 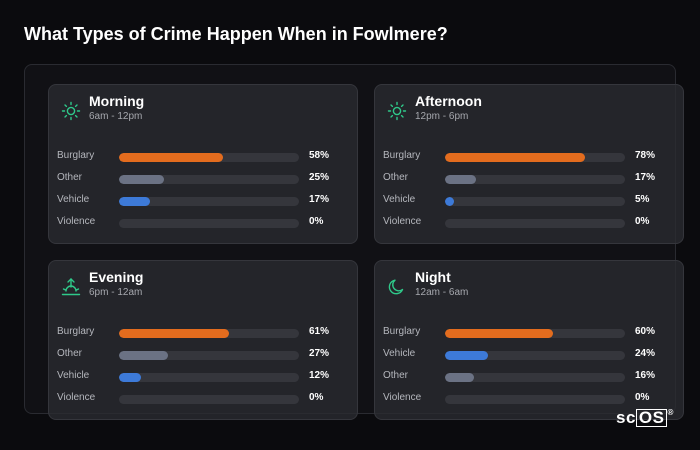 I want to click on crime-percent: 16%, so click(x=645, y=375).